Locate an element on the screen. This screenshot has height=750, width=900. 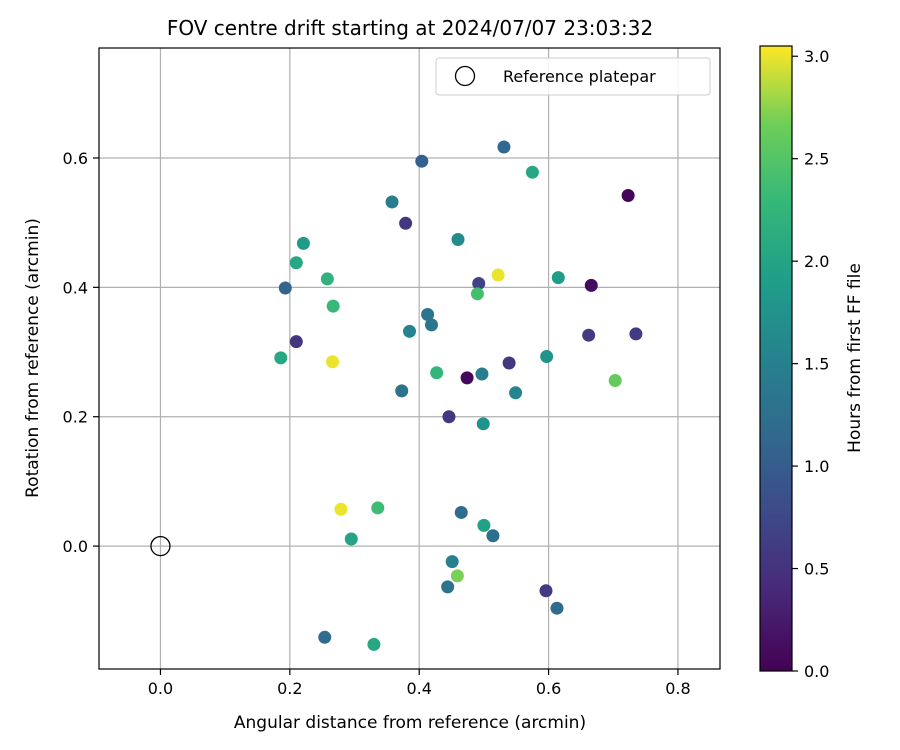
x-tick-label: 0.2 is located at coordinates (289, 688).